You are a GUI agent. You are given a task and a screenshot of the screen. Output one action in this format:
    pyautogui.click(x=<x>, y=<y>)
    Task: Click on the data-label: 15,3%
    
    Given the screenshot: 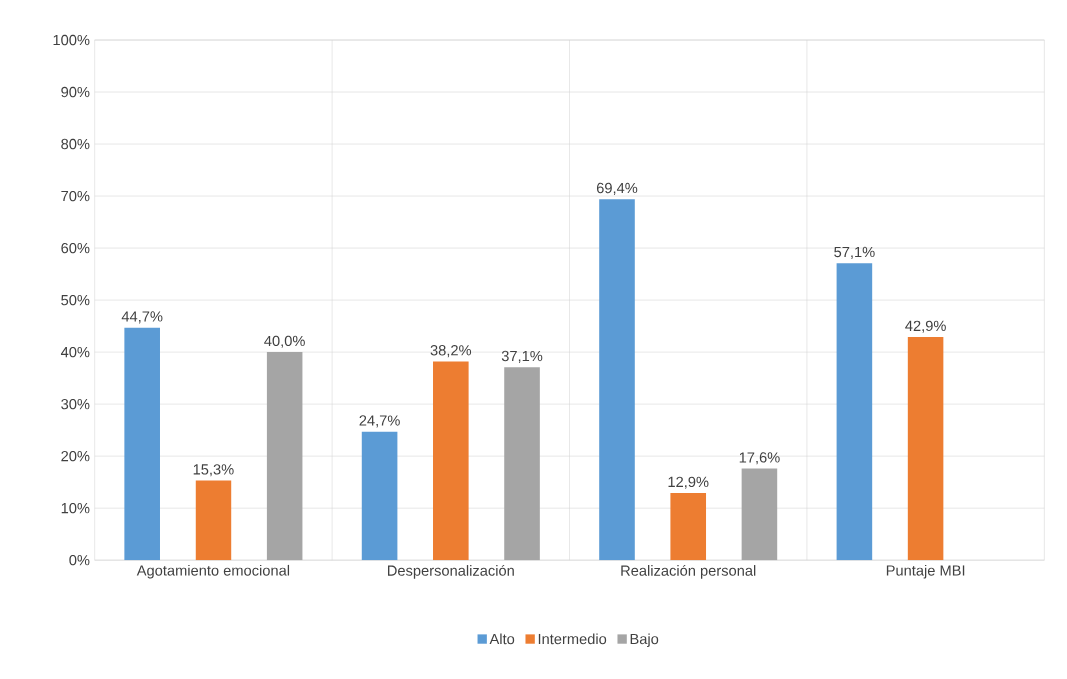 What is the action you would take?
    pyautogui.click(x=213, y=470)
    